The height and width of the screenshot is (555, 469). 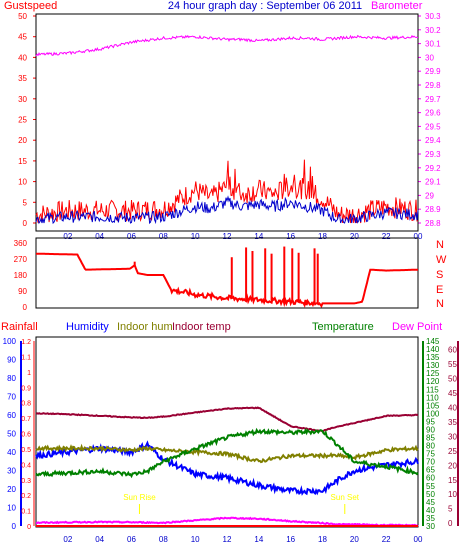 I want to click on baro-tick-label: 28.9, so click(x=433, y=209).